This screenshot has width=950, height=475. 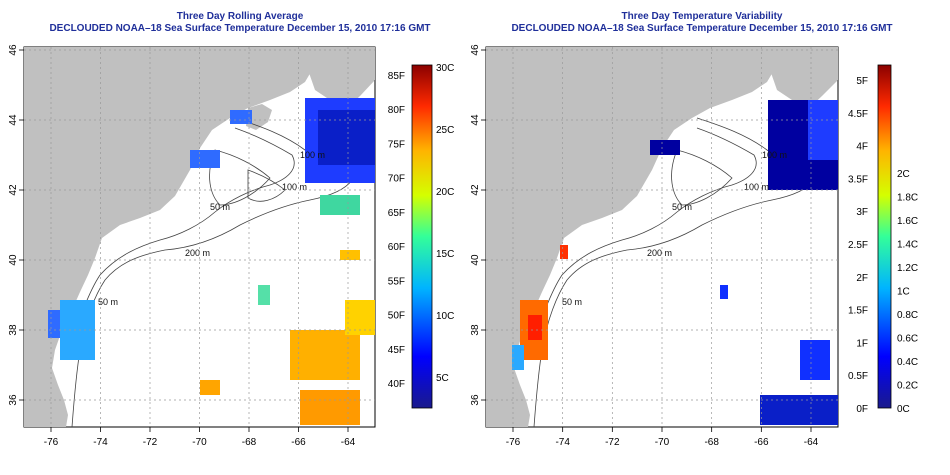 I want to click on left-x-tick-label: -72, so click(x=150, y=442).